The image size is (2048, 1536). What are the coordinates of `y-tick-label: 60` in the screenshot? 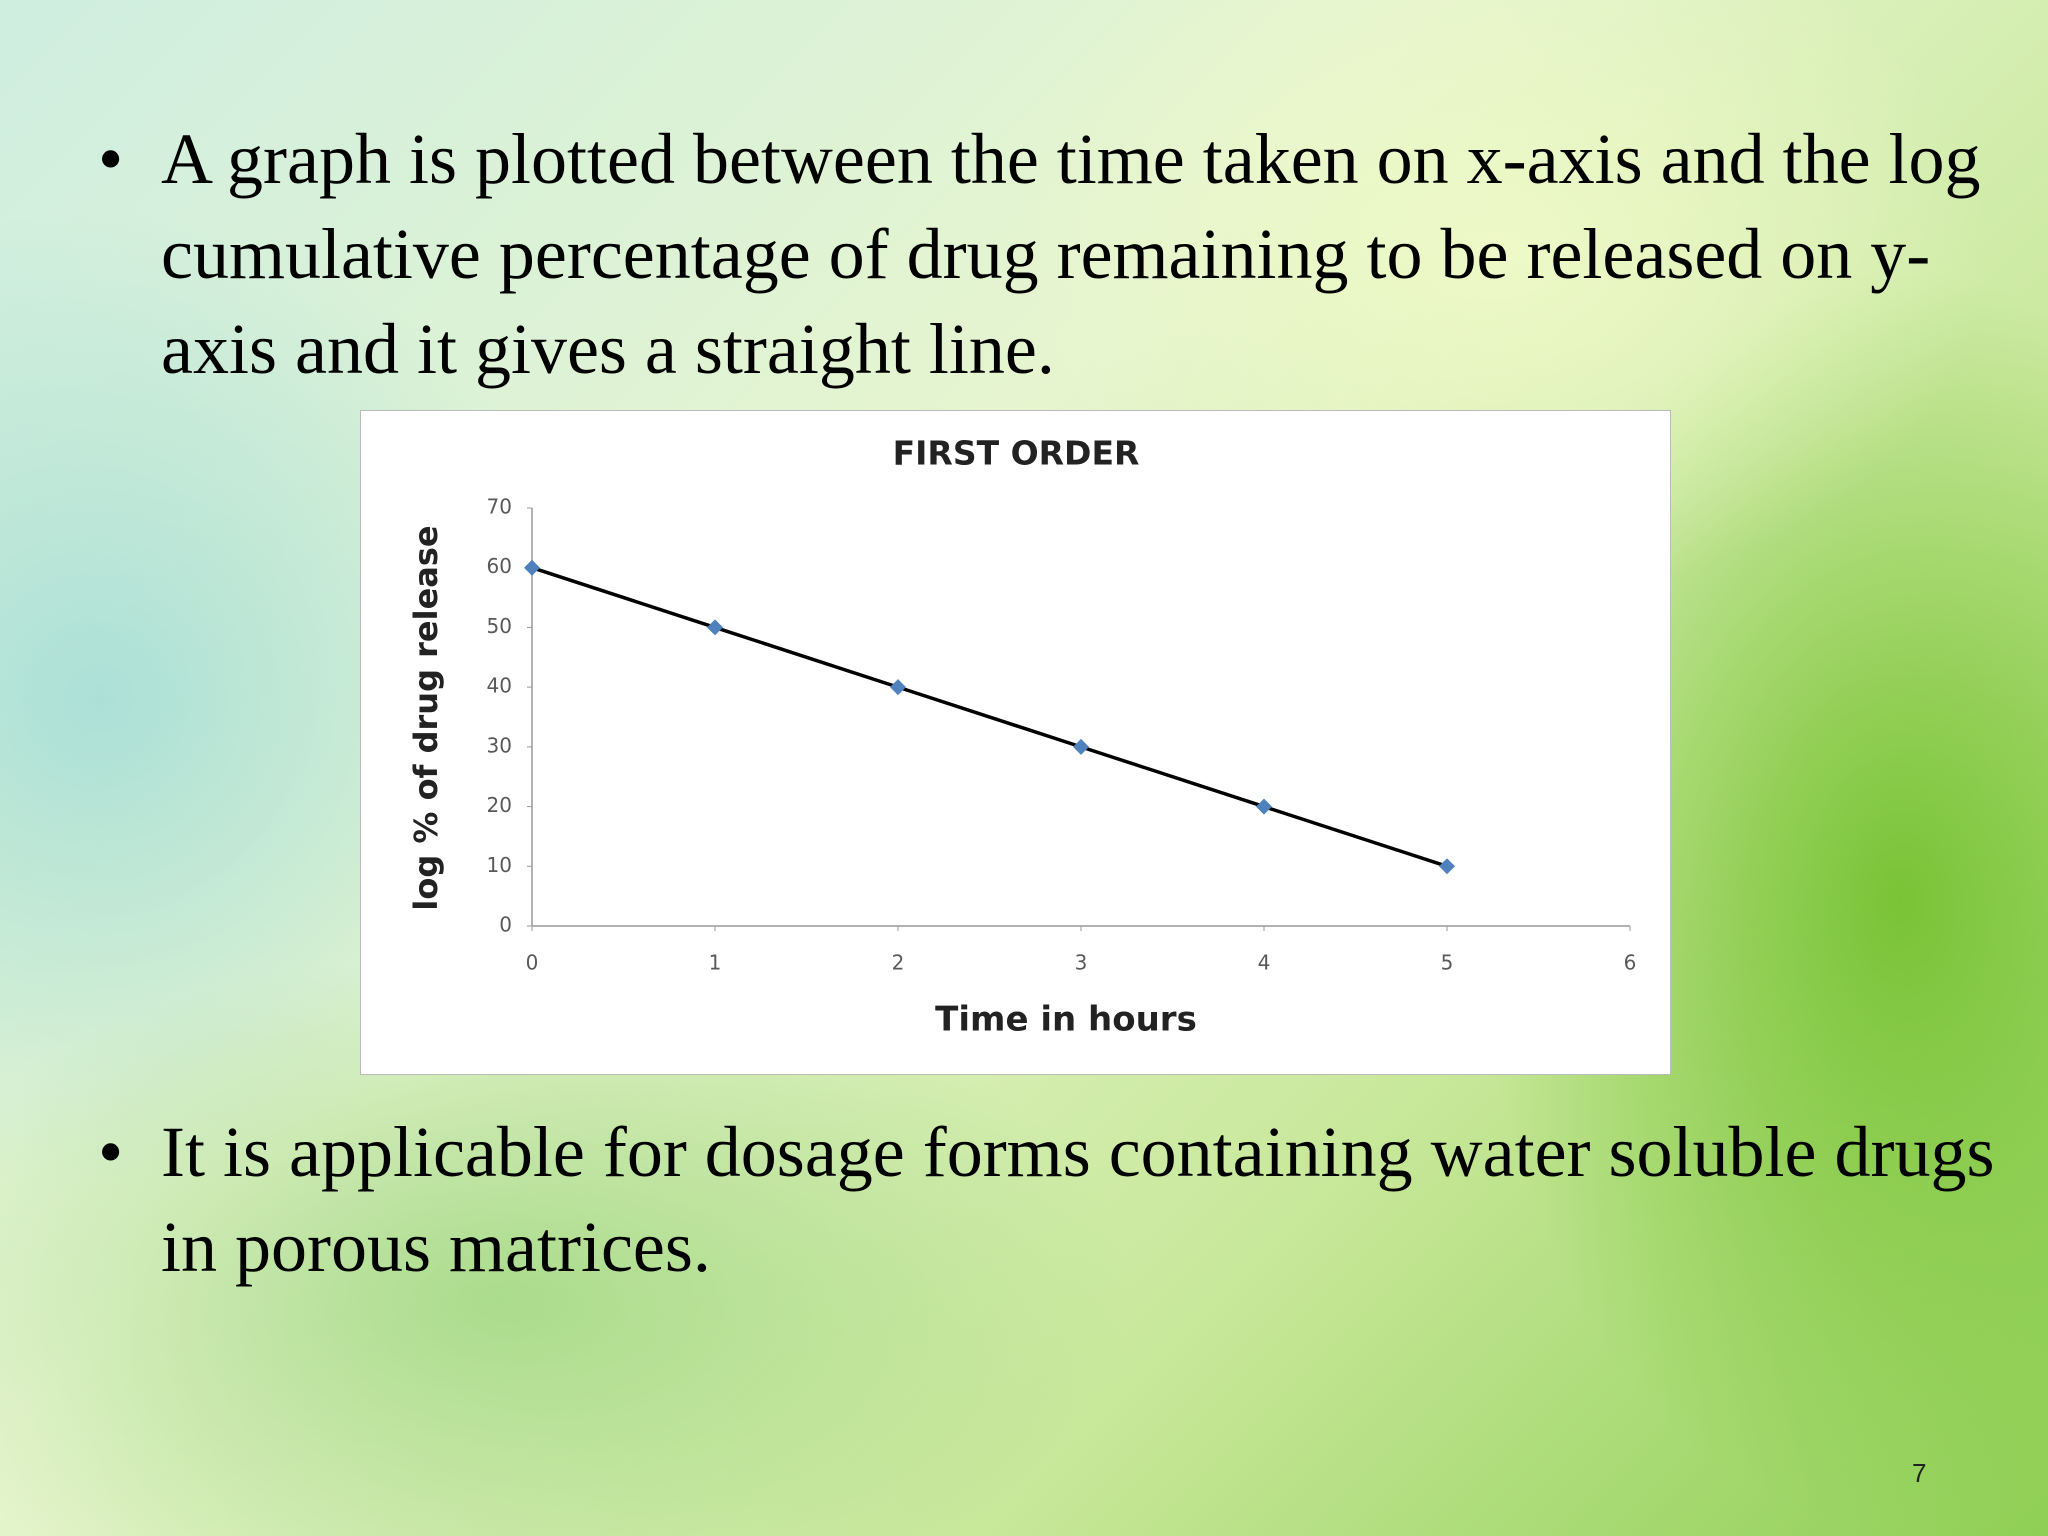 It's located at (499, 566).